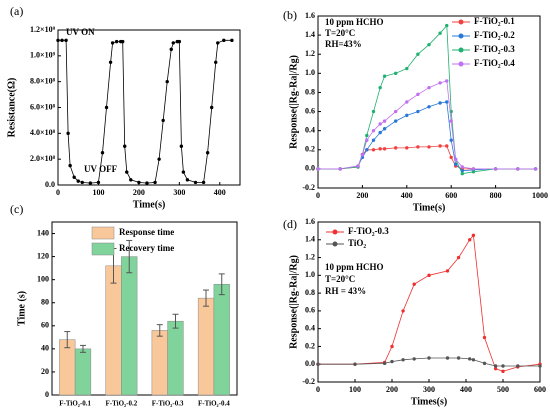  Describe the element at coordinates (310, 149) in the screenshot. I see `y-tick-label: 0.2` at that location.